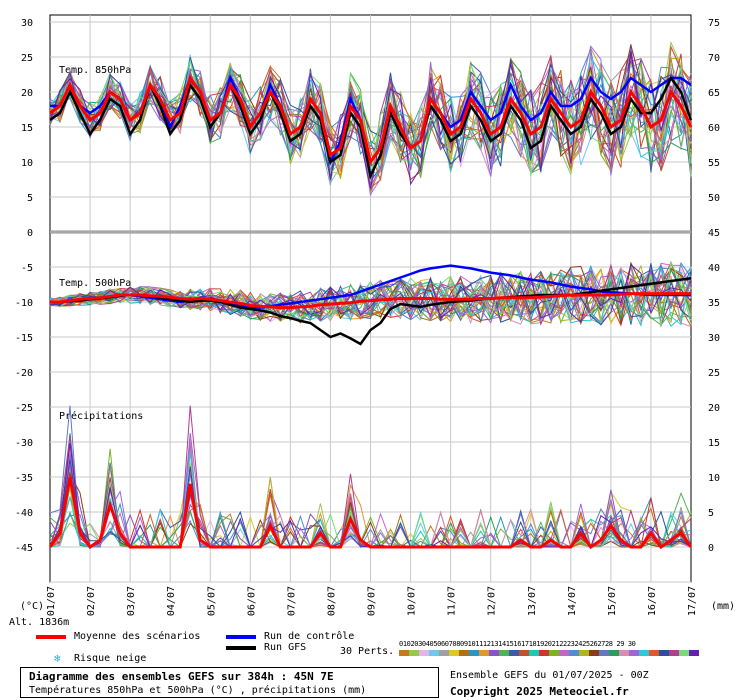 The width and height of the screenshot is (740, 700). I want to click on legend-gfs-label: Run GFS, so click(285, 647).